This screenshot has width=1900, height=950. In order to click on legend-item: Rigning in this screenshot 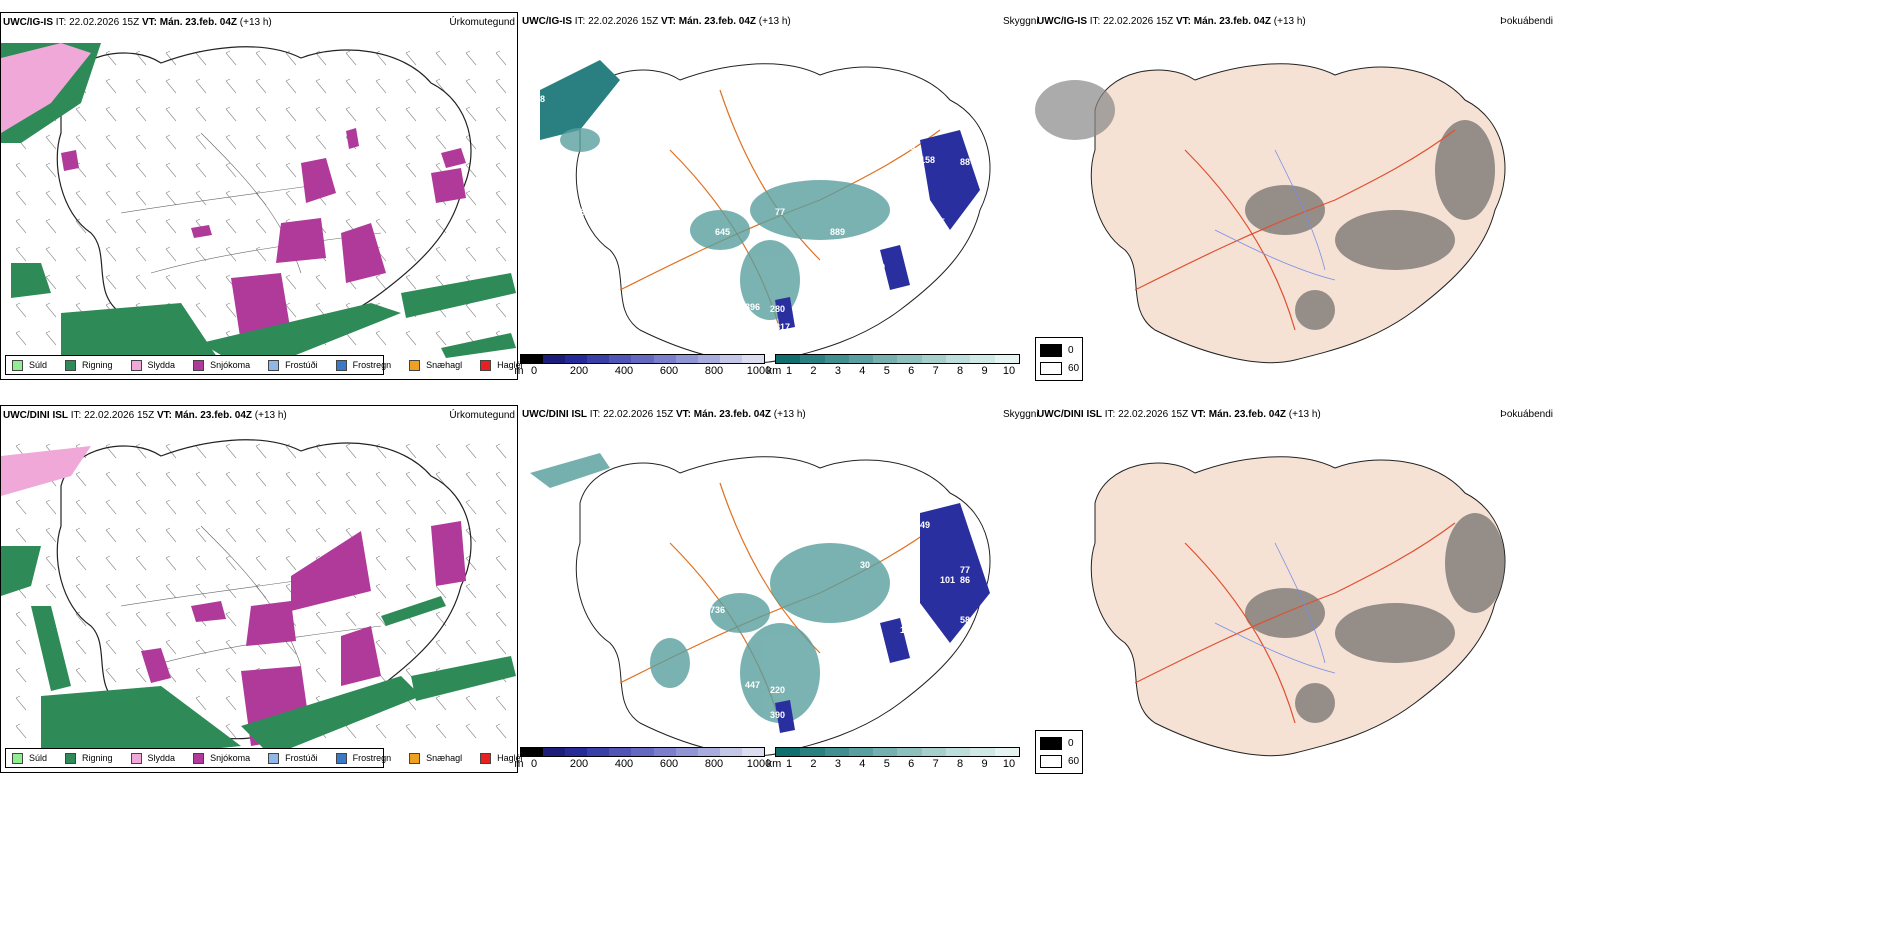, I will do `click(89, 758)`.